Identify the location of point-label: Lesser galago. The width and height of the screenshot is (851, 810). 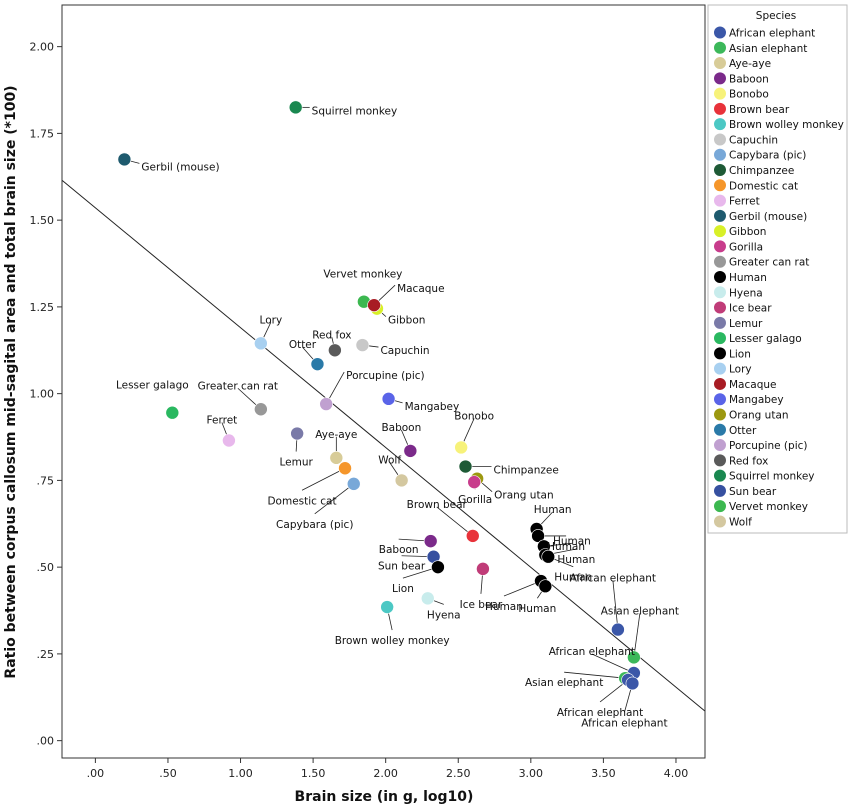
(152, 386).